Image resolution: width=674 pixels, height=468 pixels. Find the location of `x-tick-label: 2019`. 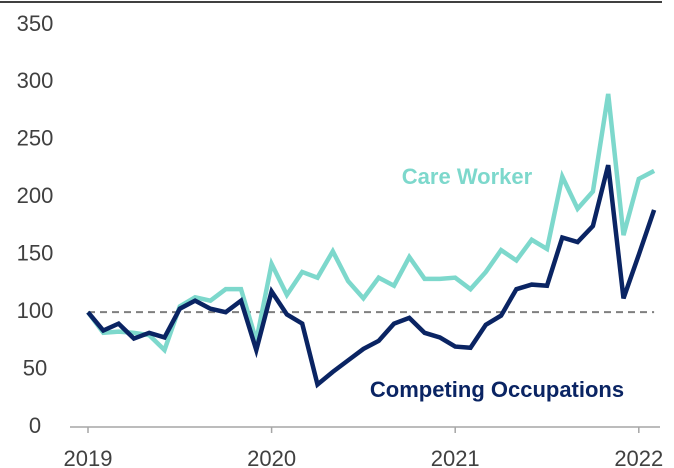

x-tick-label: 2019 is located at coordinates (88, 457).